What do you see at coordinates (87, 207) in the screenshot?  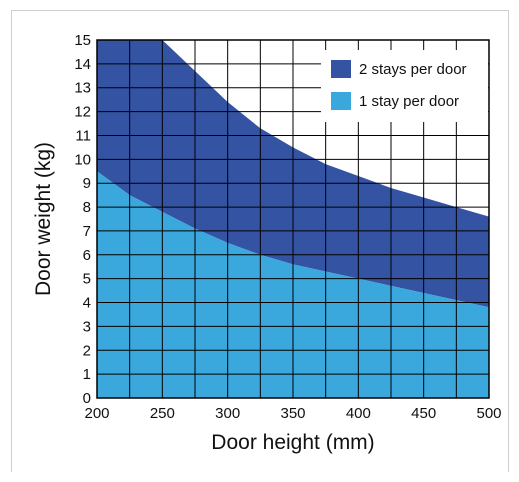 I see `y-tick-label: 8` at bounding box center [87, 207].